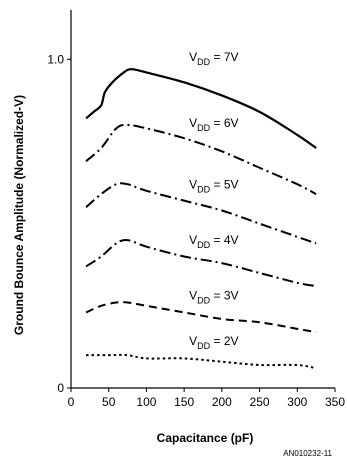  What do you see at coordinates (307, 453) in the screenshot?
I see `figure-id: AN010232-11` at bounding box center [307, 453].